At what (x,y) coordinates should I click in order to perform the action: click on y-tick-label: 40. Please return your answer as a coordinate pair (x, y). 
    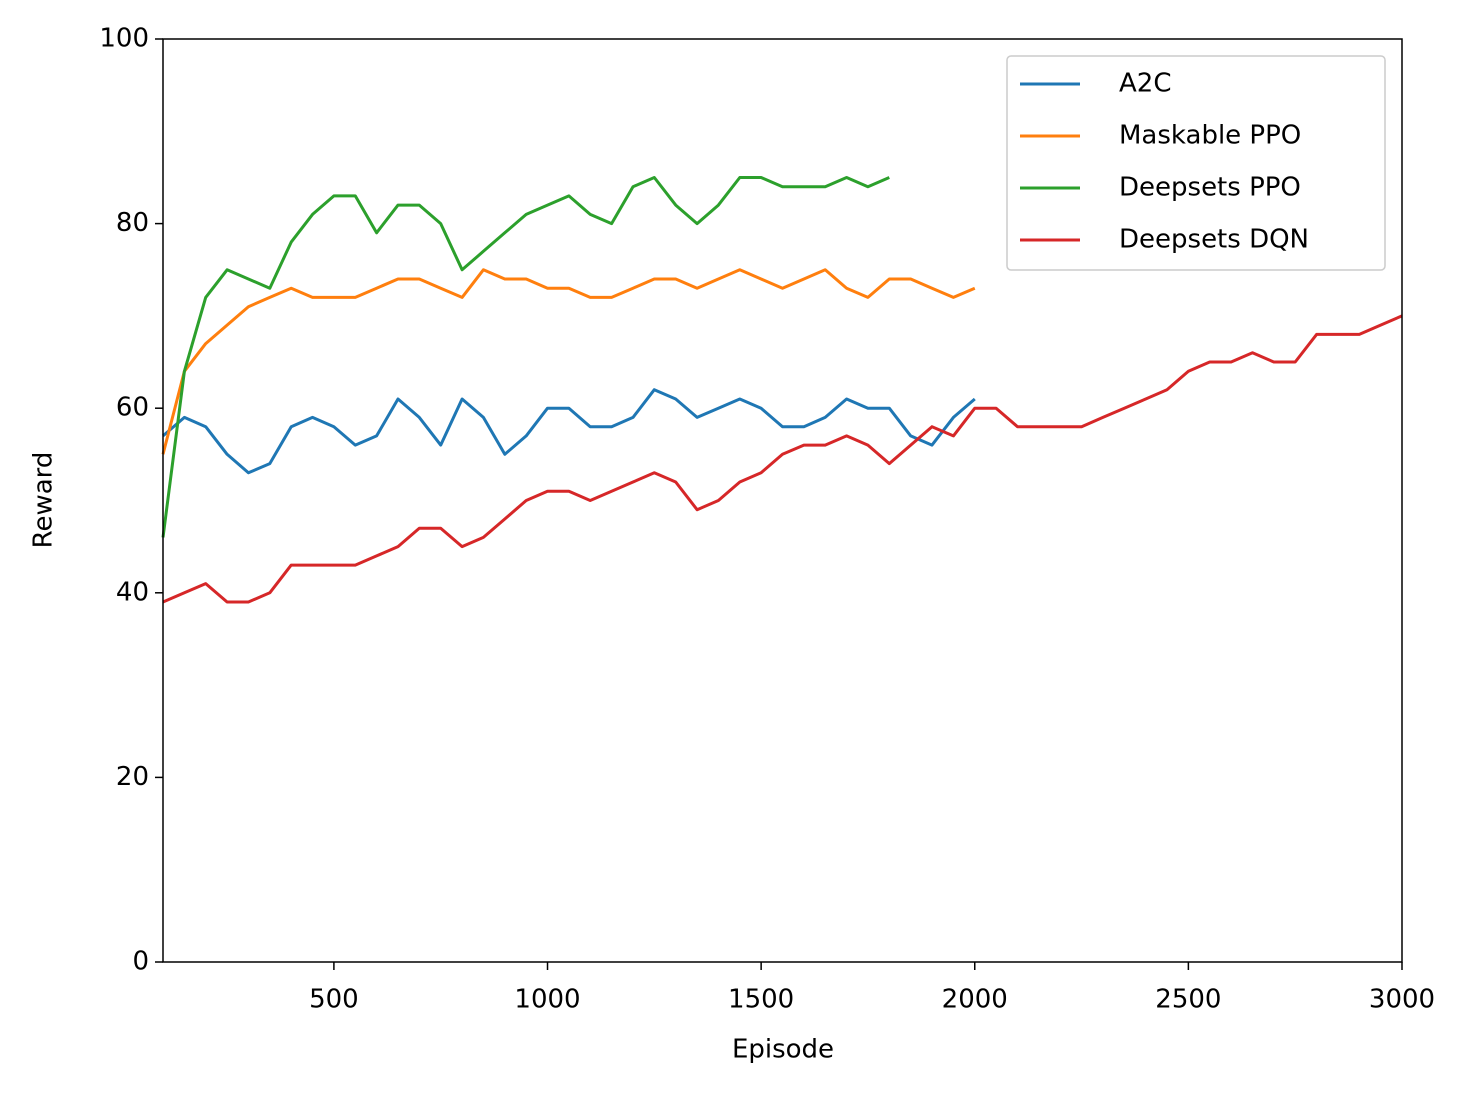
    Looking at the image, I should click on (132, 592).